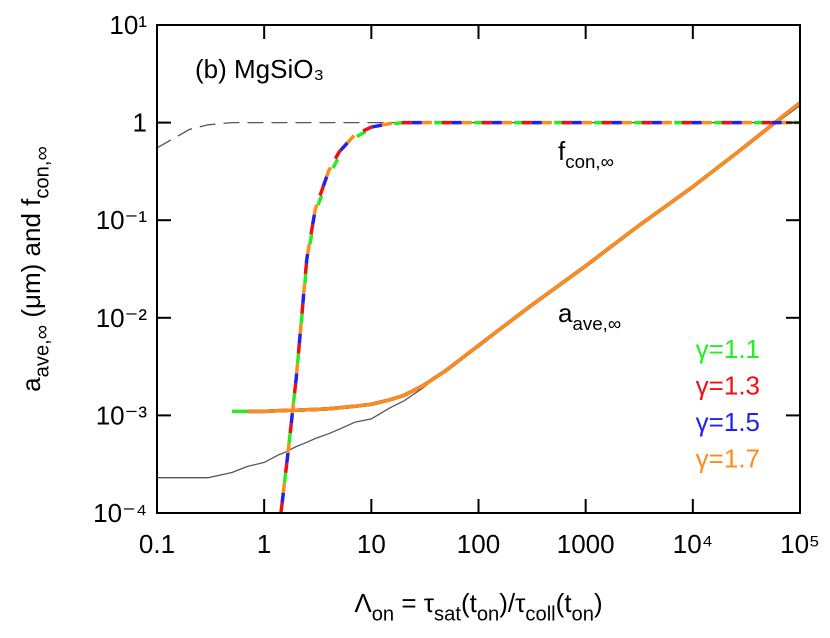 The image size is (830, 638). I want to click on x-axis-label-part: sat, so click(447, 614).